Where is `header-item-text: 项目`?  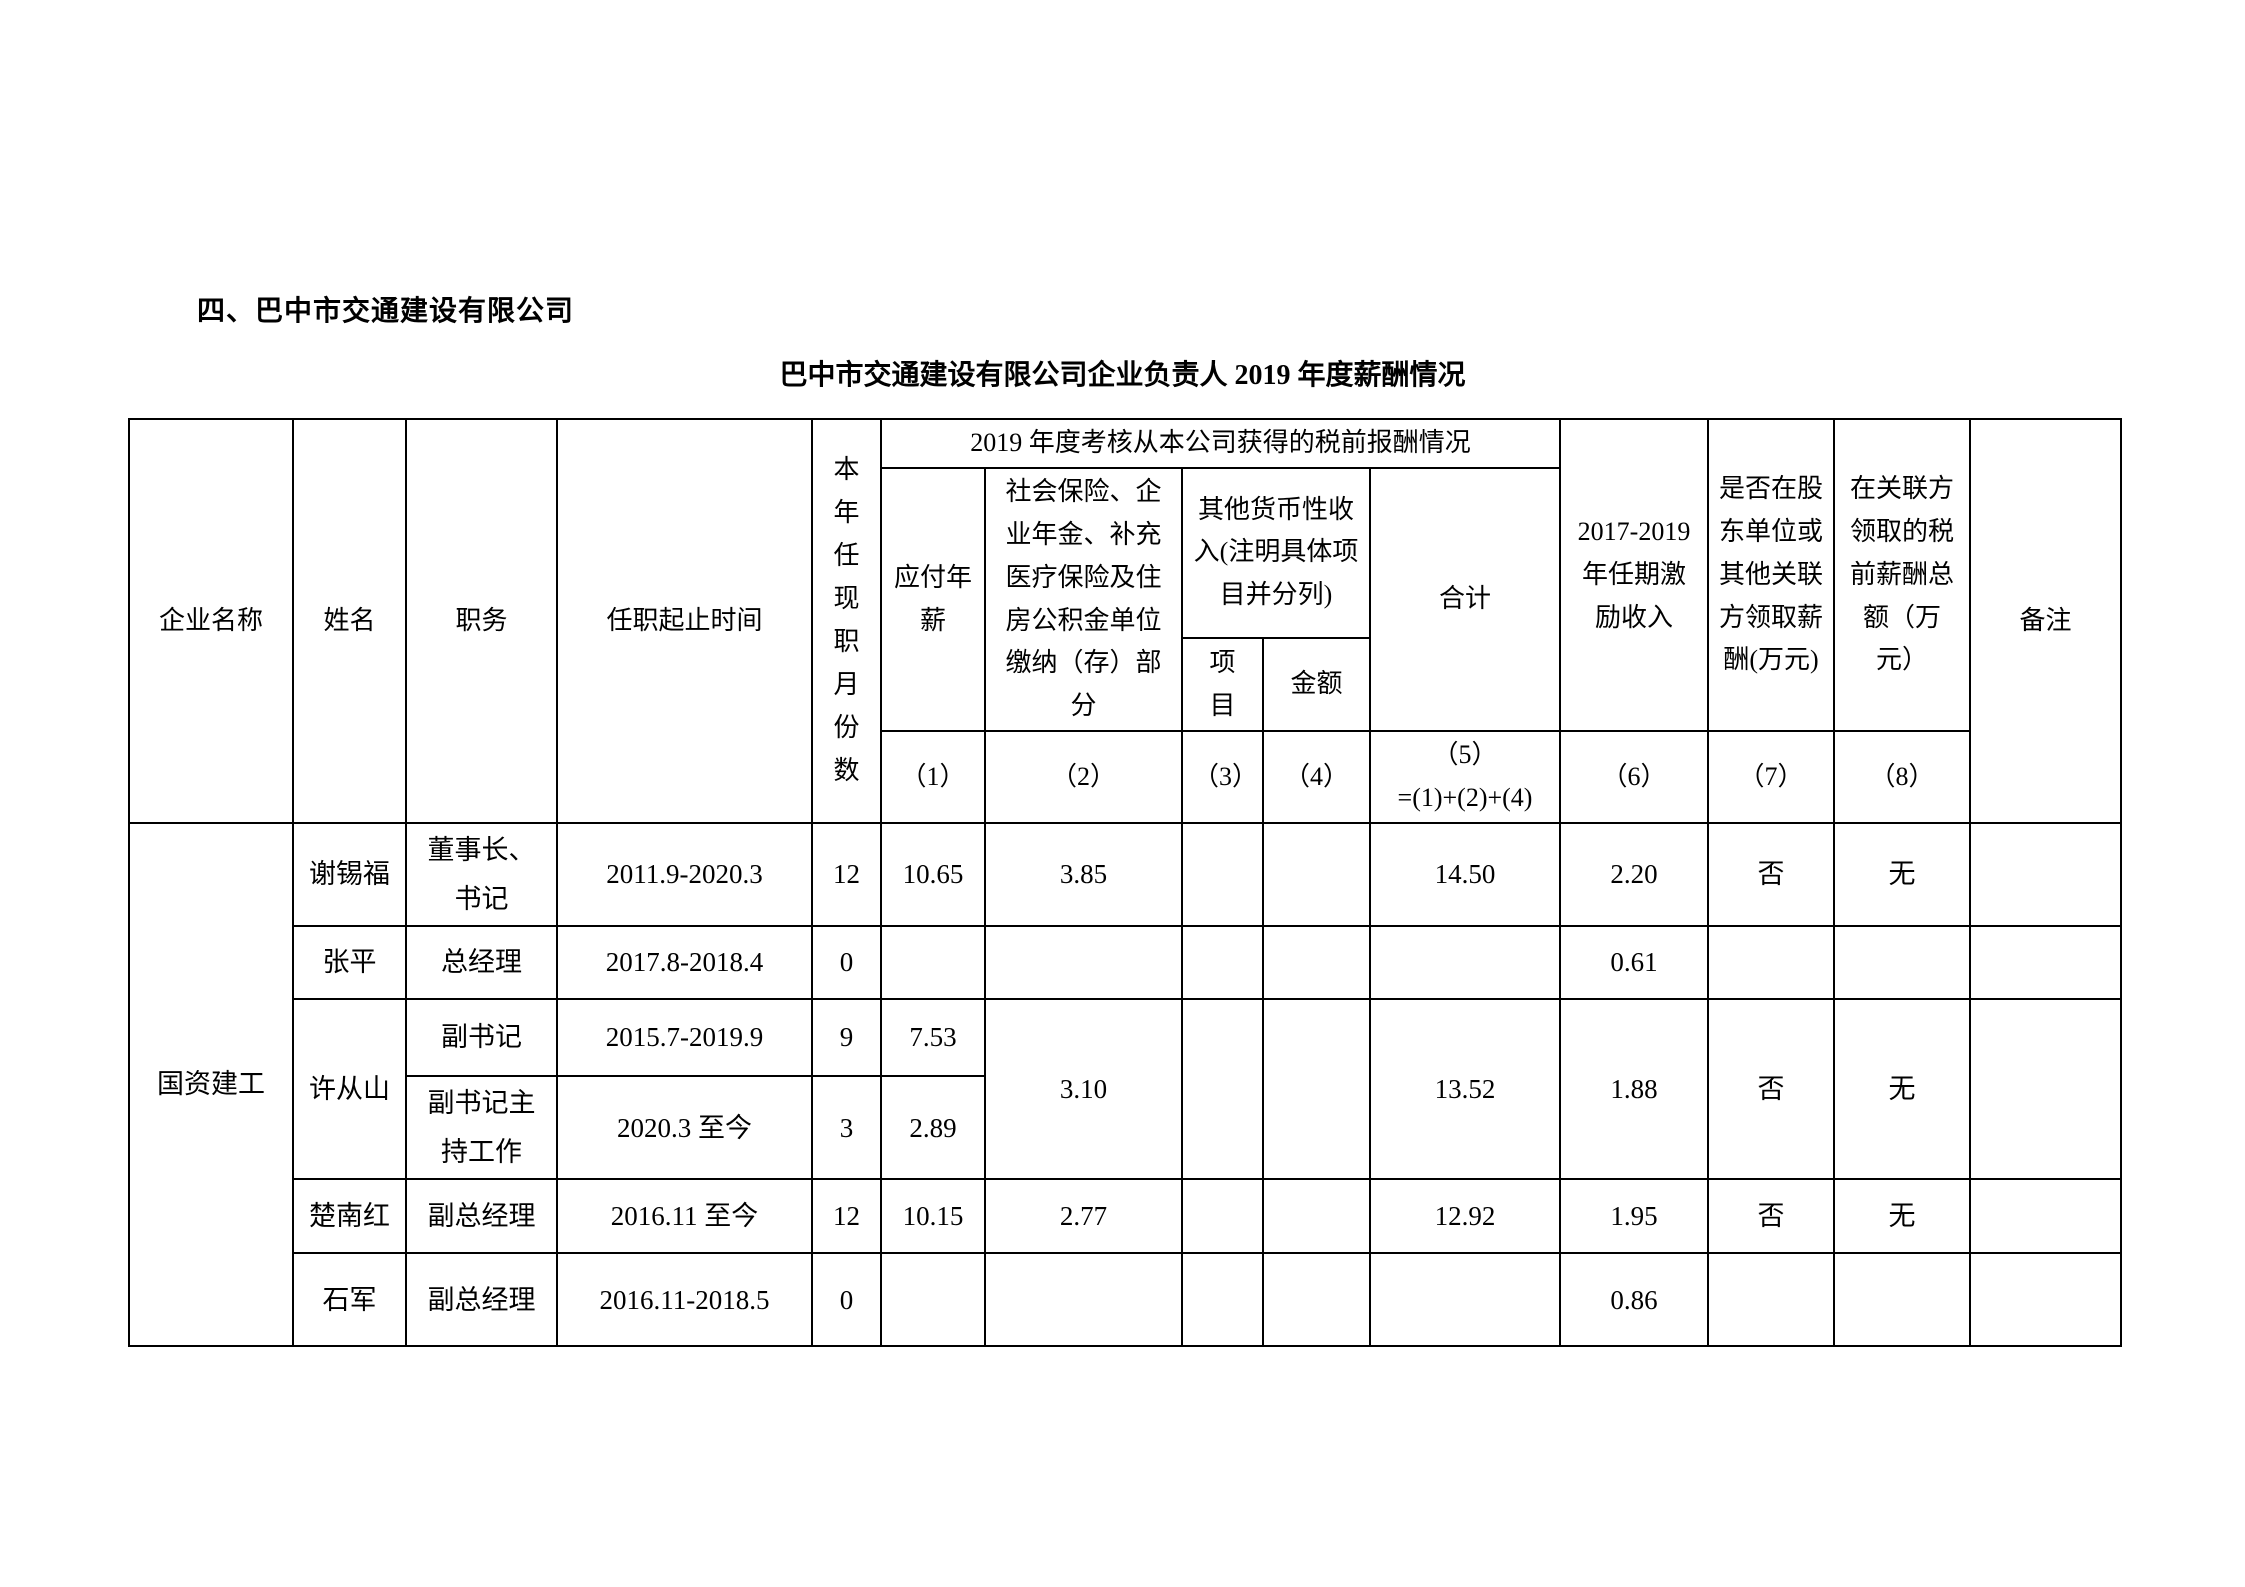
header-item-text: 项目 is located at coordinates (1222, 683).